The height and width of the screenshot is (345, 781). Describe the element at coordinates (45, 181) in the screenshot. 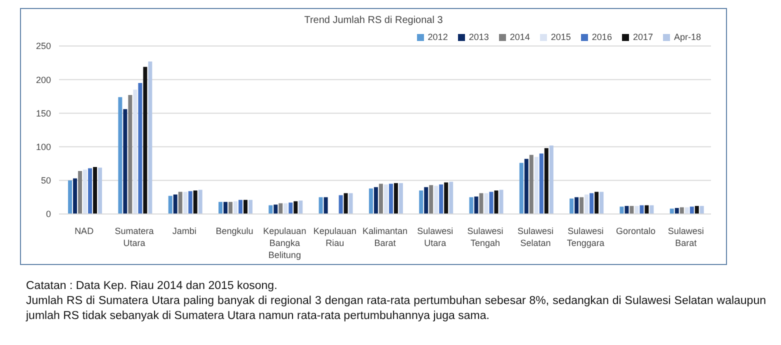

I see `y-tick-label: 50` at that location.